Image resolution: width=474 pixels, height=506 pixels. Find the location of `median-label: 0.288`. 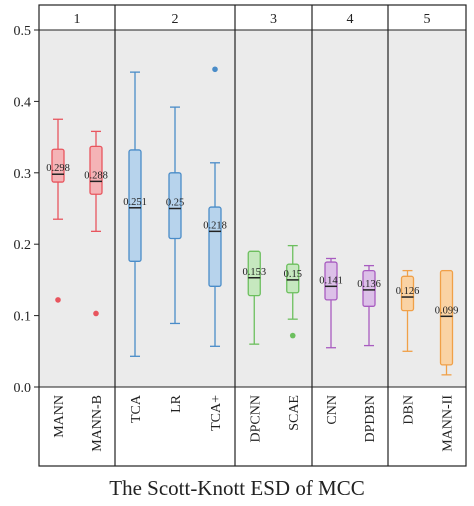

median-label: 0.288 is located at coordinates (96, 175).